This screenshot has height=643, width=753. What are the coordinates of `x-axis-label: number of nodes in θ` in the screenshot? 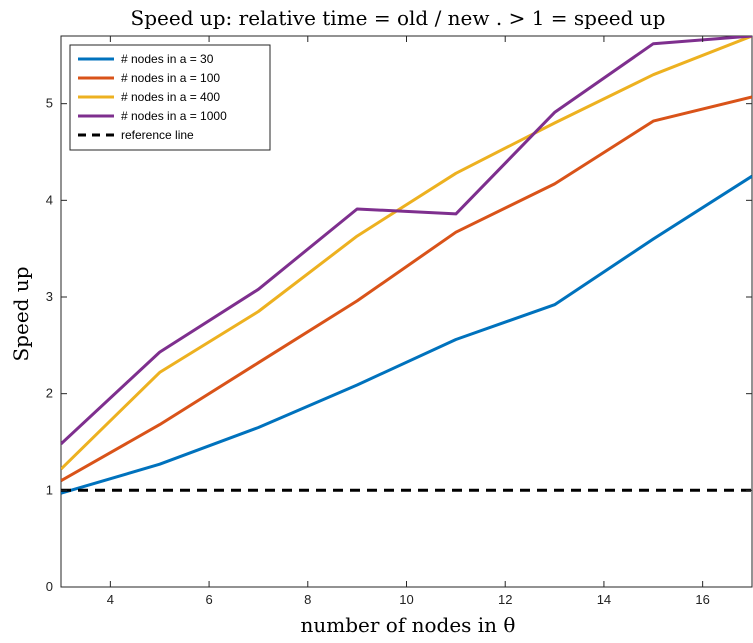 It's located at (408, 625).